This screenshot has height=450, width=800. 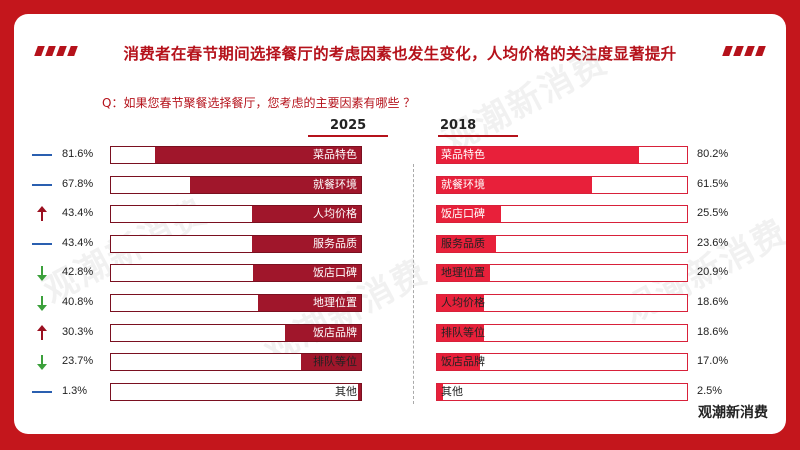 What do you see at coordinates (400, 54) in the screenshot?
I see `page-title: 消费者在春节期间选择餐厅的考虑因素也发生变化，人均价格的关注度显著提升` at bounding box center [400, 54].